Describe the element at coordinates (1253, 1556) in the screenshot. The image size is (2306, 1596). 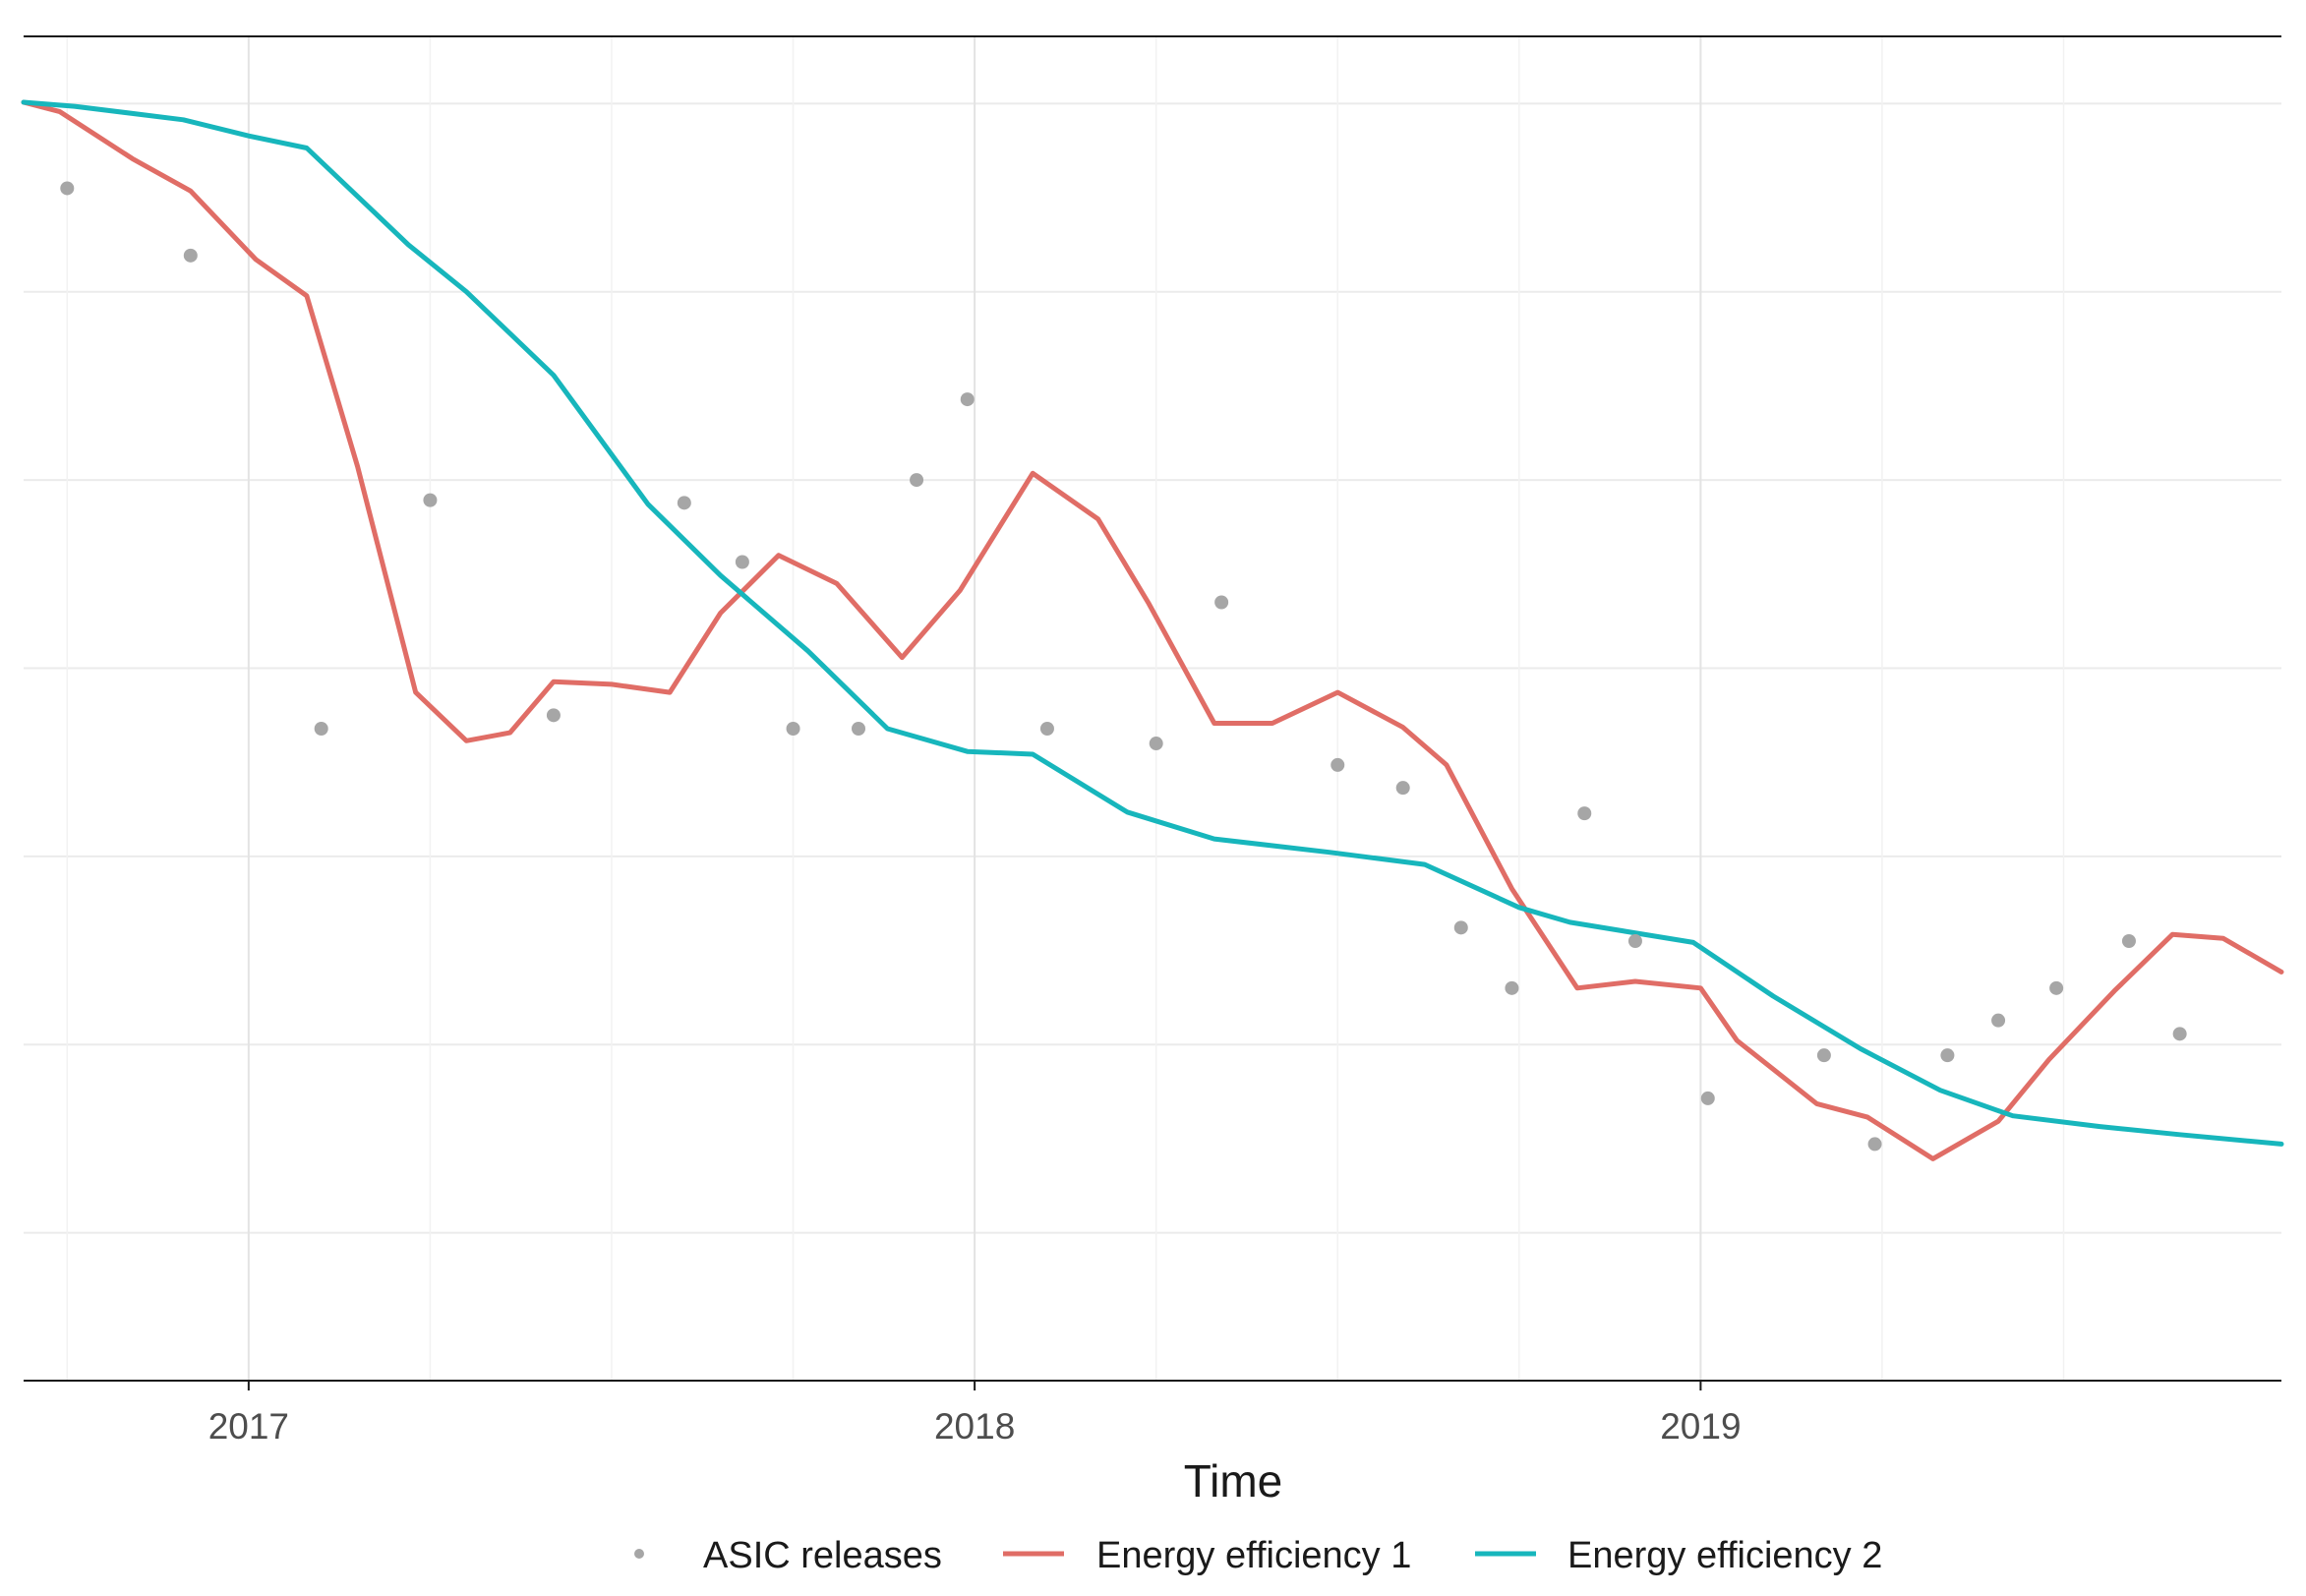
I see `legend-label-energy-efficiency-1: Energy efficiency 1` at that location.